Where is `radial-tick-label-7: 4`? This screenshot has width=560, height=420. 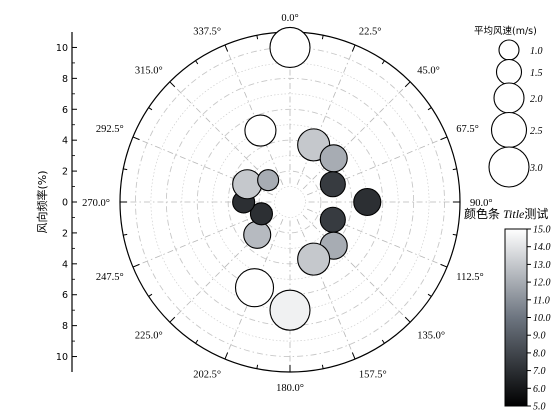 radial-tick-label-7: 4 is located at coordinates (65, 264).